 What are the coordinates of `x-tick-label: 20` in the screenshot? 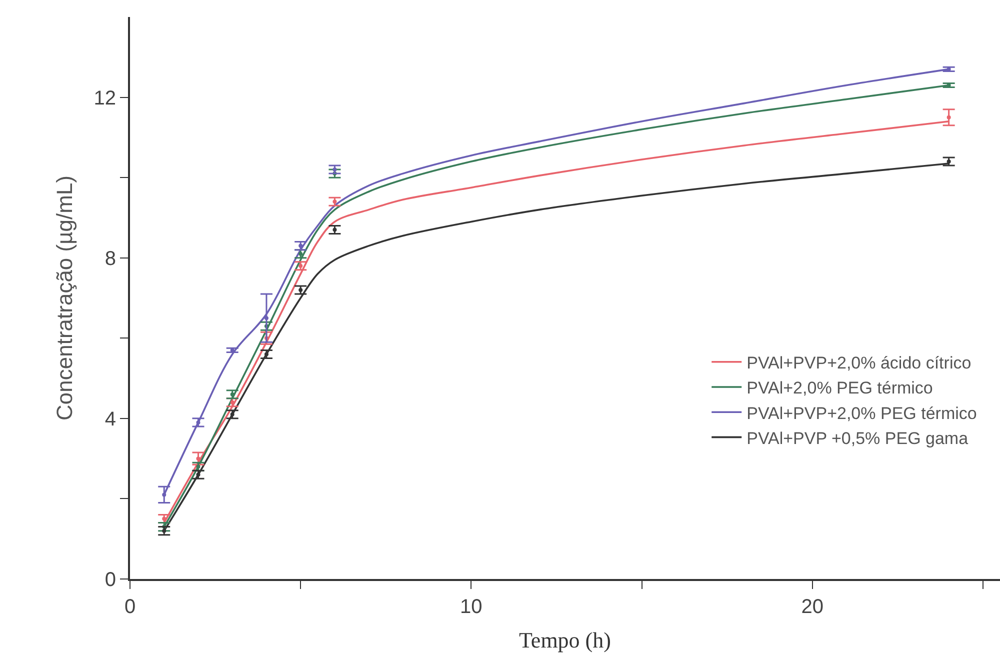 It's located at (812, 607).